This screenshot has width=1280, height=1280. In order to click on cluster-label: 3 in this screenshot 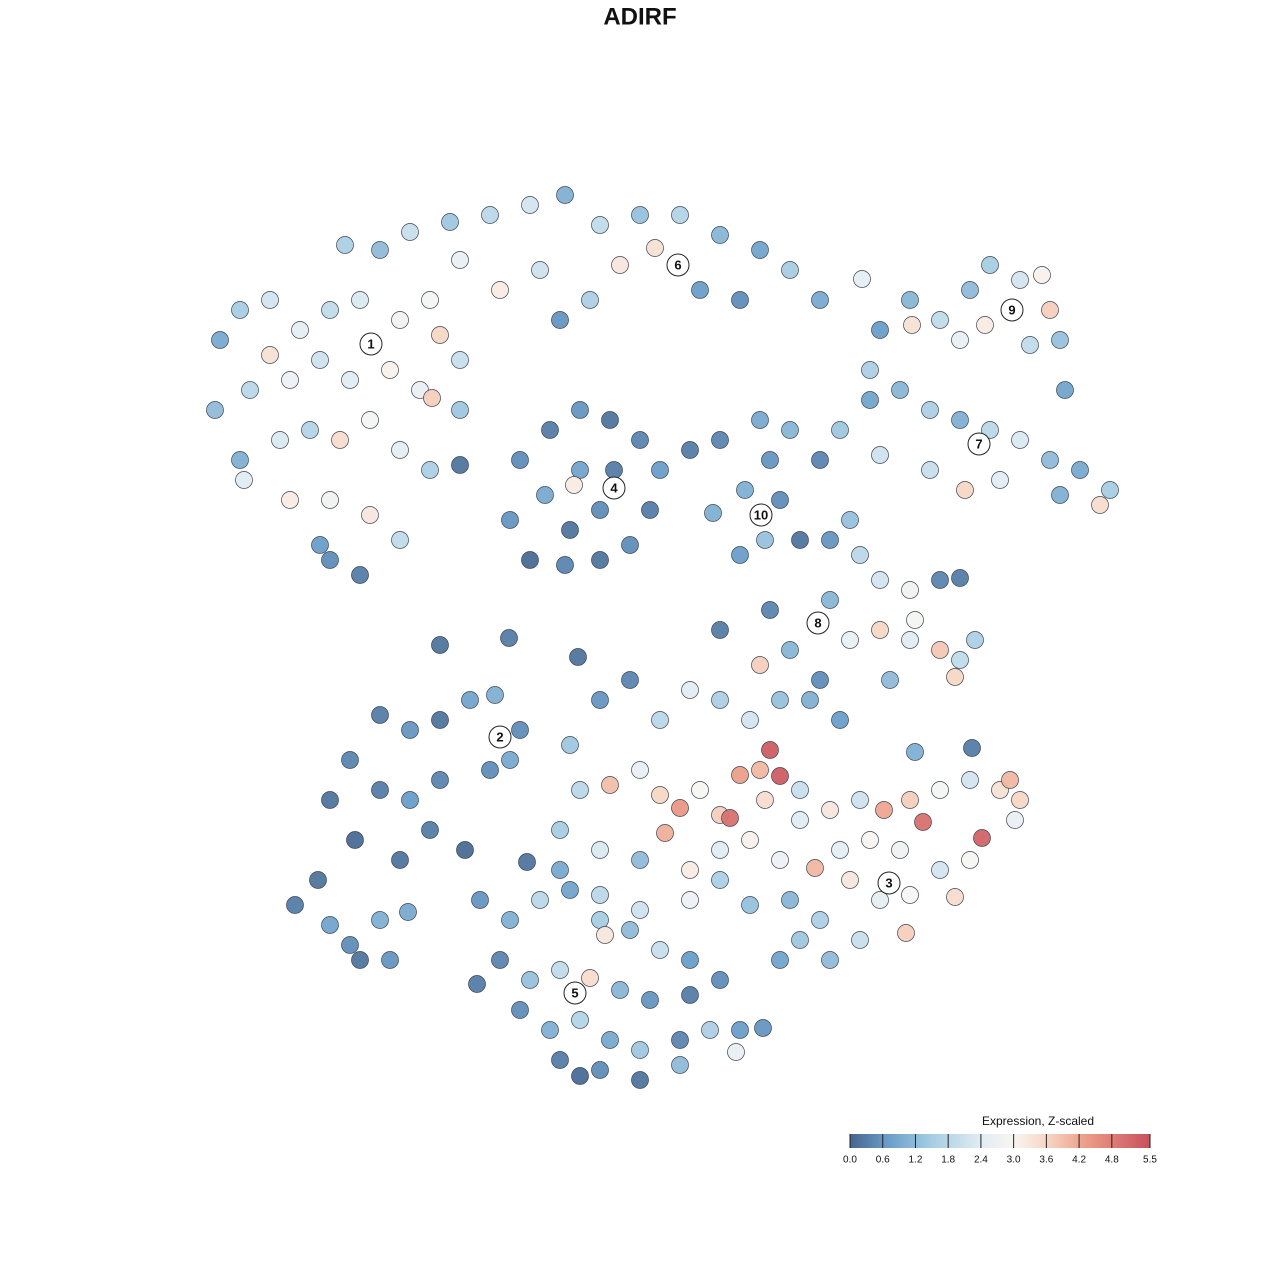, I will do `click(888, 882)`.